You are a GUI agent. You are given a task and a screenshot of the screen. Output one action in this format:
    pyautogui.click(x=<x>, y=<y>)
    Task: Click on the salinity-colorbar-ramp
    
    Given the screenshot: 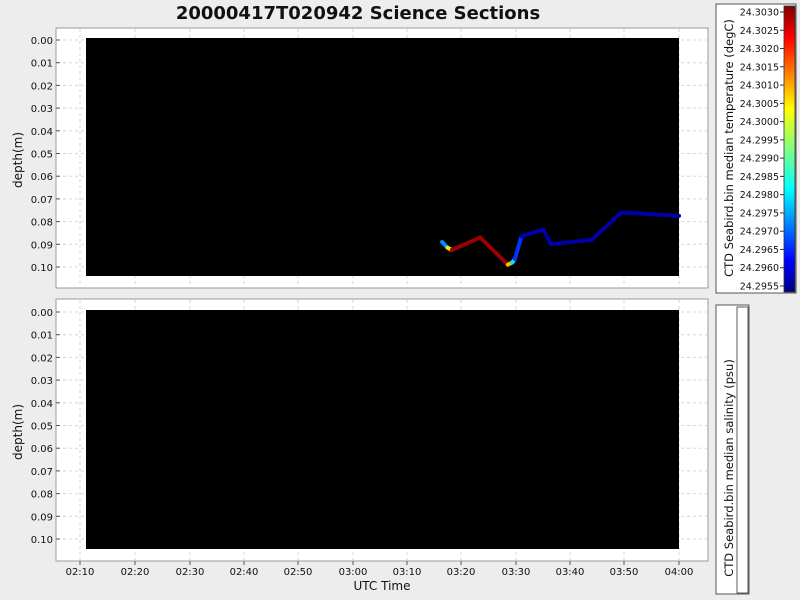 What is the action you would take?
    pyautogui.click(x=742, y=450)
    